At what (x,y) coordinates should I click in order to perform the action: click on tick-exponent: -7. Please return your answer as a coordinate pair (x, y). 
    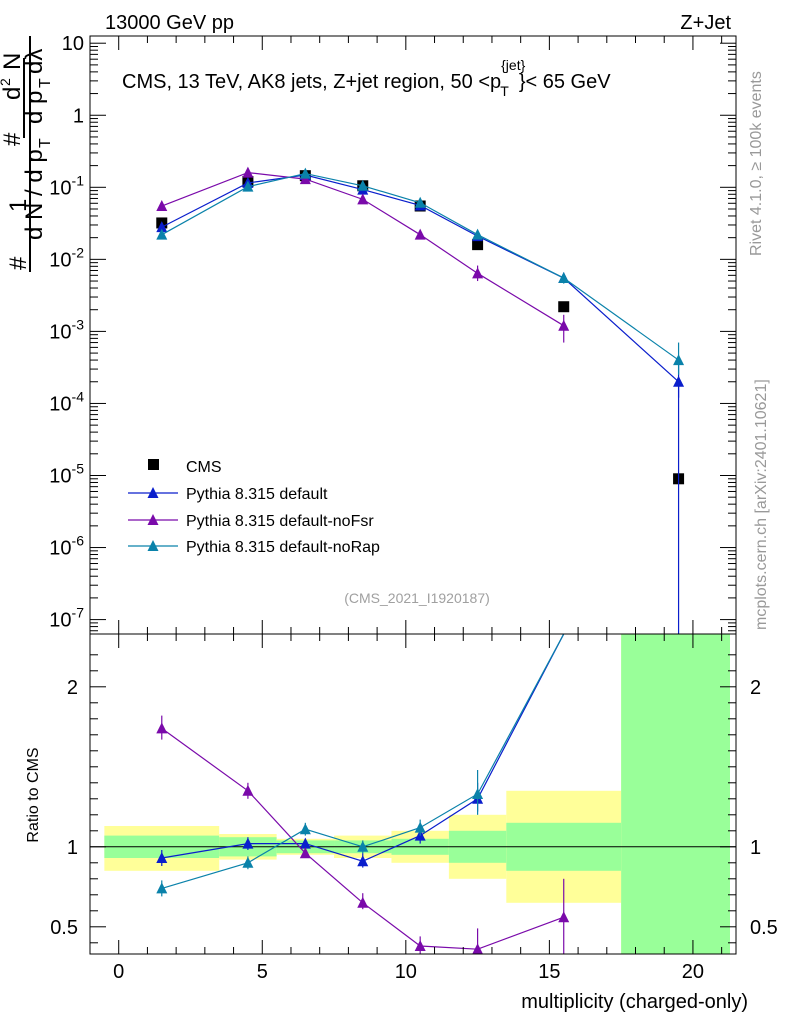
    Looking at the image, I should click on (78, 613).